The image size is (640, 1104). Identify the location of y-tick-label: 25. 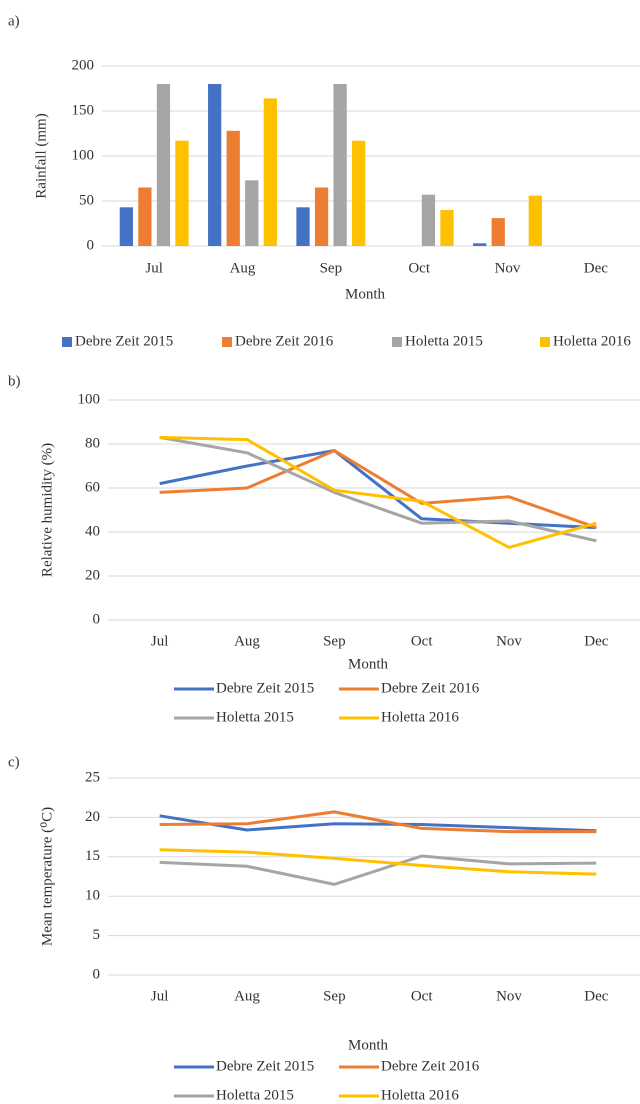
(92, 777).